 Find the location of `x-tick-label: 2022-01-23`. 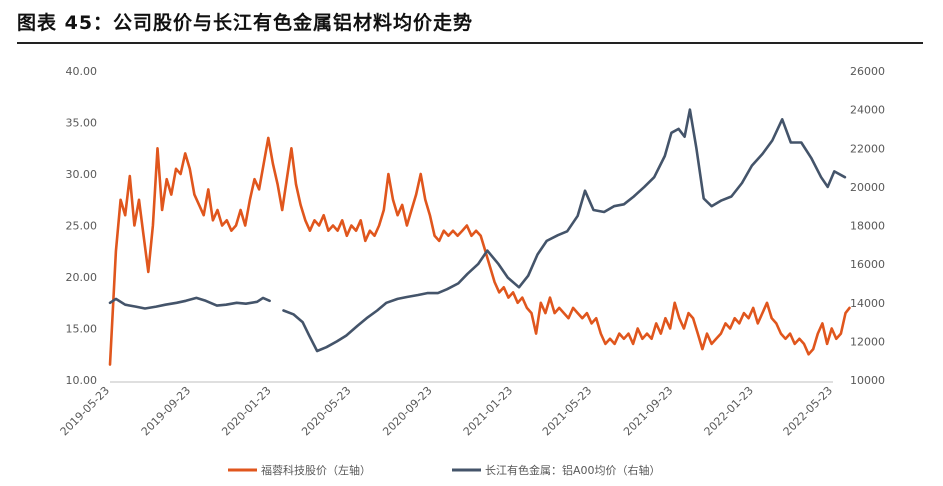

x-tick-label: 2022-01-23 is located at coordinates (729, 411).